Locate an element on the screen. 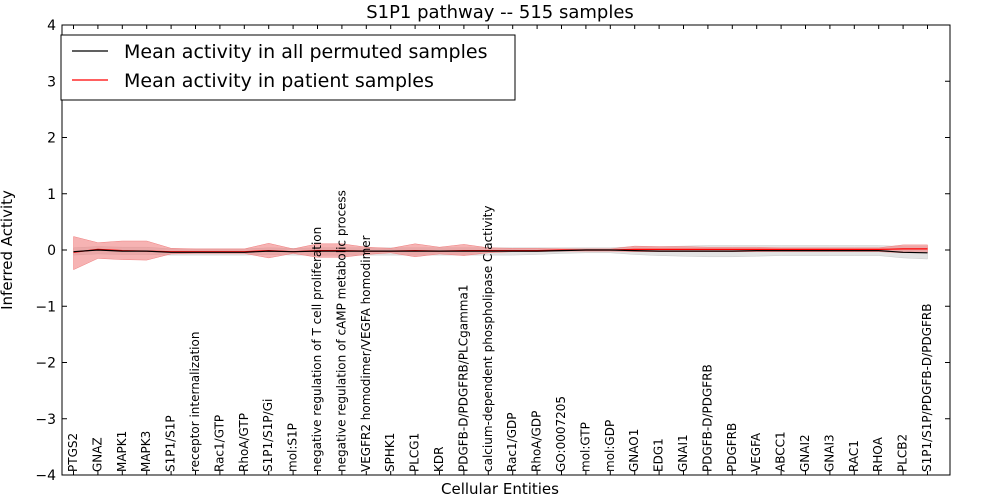 The height and width of the screenshot is (500, 1000). category-label: GNAO1 is located at coordinates (634, 450).